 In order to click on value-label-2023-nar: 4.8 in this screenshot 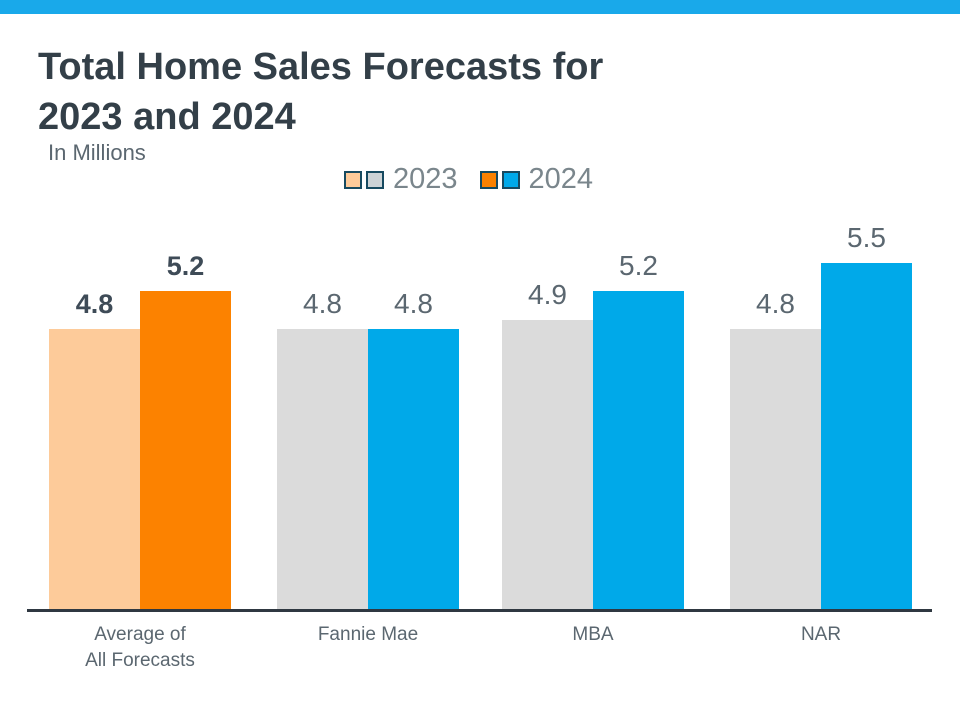, I will do `click(775, 303)`.